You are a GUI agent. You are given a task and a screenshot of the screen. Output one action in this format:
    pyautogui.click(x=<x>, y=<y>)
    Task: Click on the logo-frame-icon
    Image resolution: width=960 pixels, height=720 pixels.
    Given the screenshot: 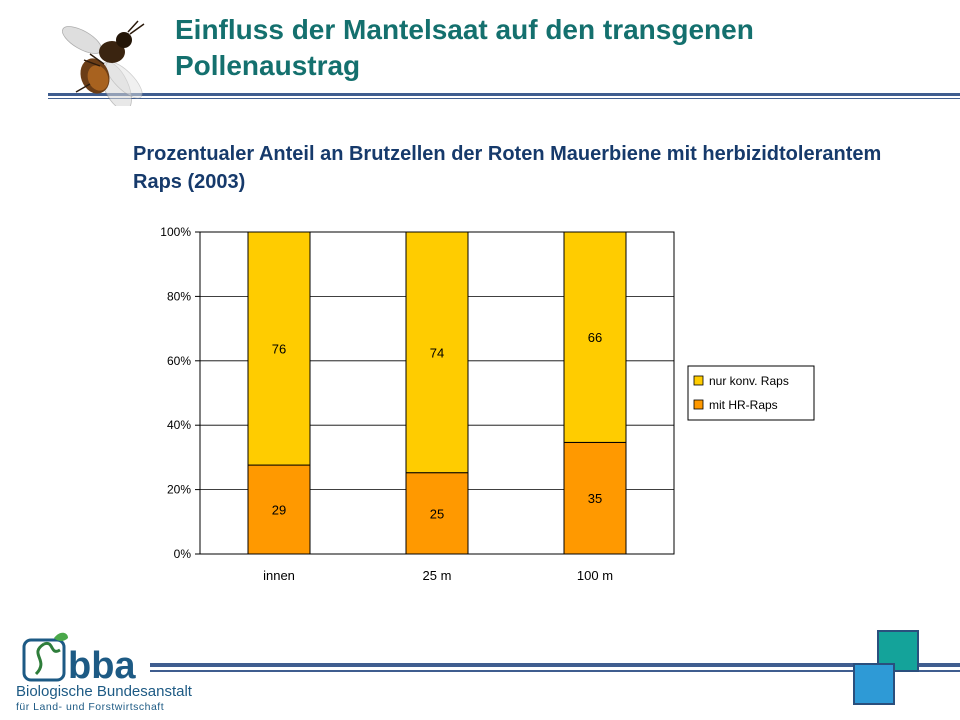 What is the action you would take?
    pyautogui.click(x=44, y=660)
    